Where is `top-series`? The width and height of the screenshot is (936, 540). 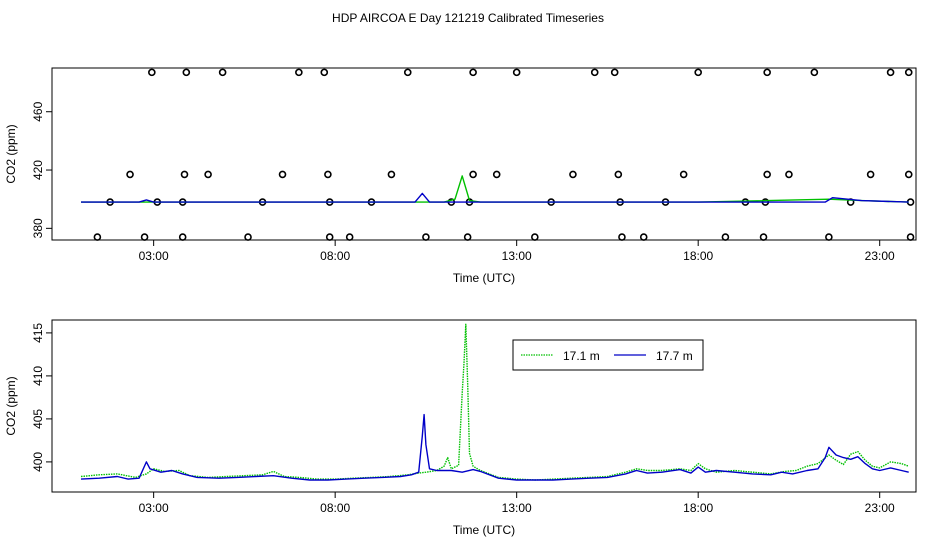 top-series is located at coordinates (495, 189).